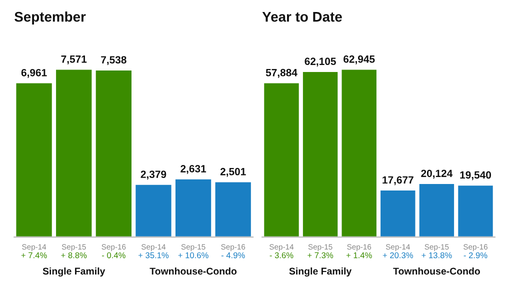 The height and width of the screenshot is (288, 505). Describe the element at coordinates (153, 175) in the screenshot. I see `data-label: 2,379` at that location.